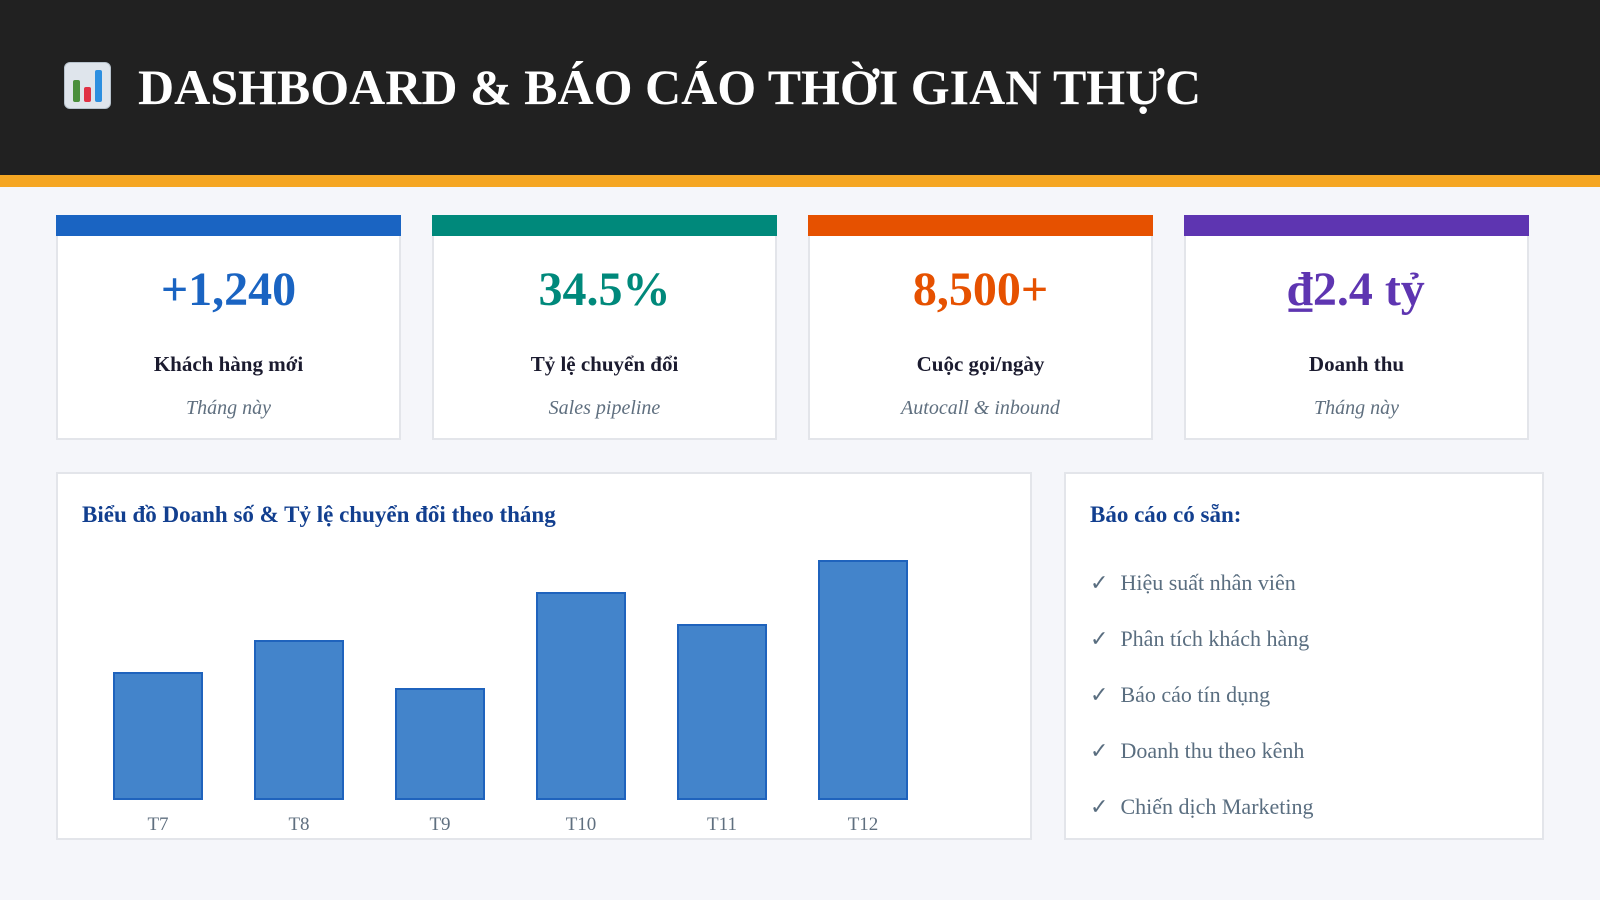 The image size is (1600, 900). What do you see at coordinates (863, 680) in the screenshot?
I see `bar-T12` at bounding box center [863, 680].